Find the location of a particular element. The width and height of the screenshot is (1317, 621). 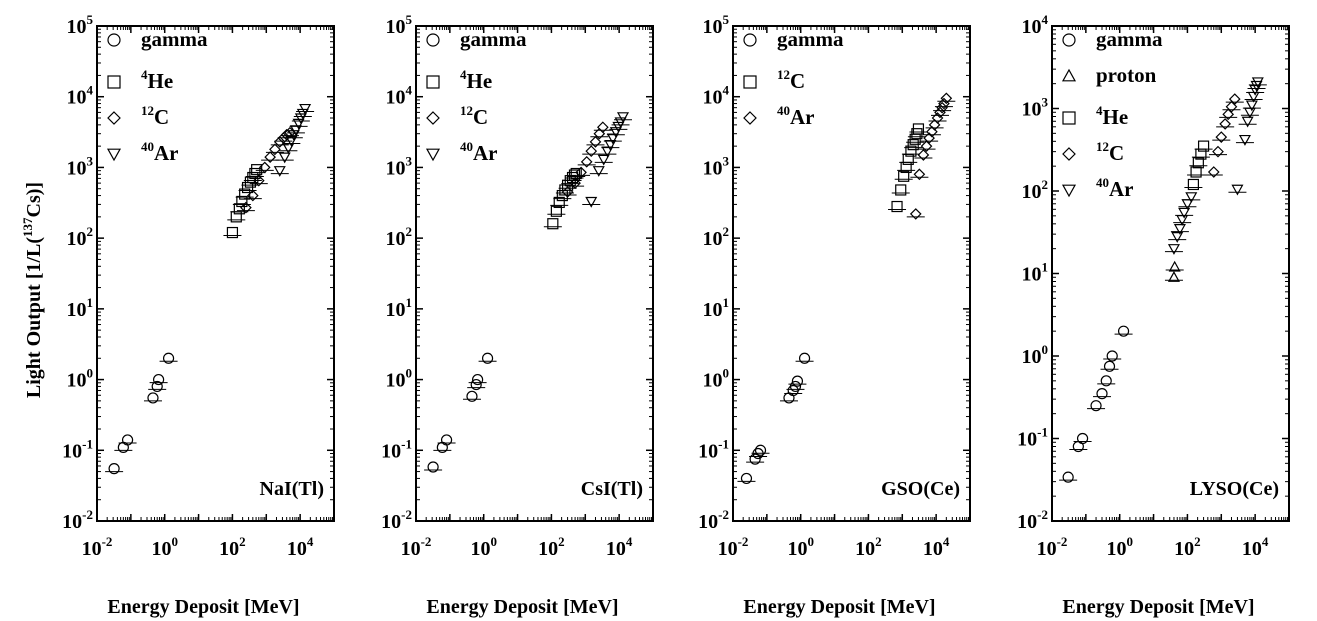

series-gamma is located at coordinates (1096, 404).